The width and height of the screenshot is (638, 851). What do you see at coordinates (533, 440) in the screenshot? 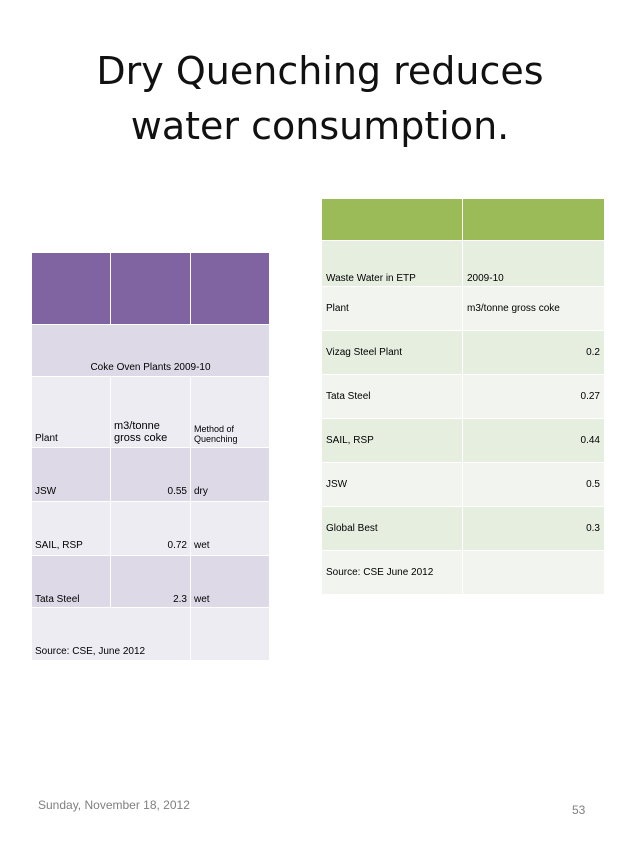
I see `cell-value: 0.44` at bounding box center [533, 440].